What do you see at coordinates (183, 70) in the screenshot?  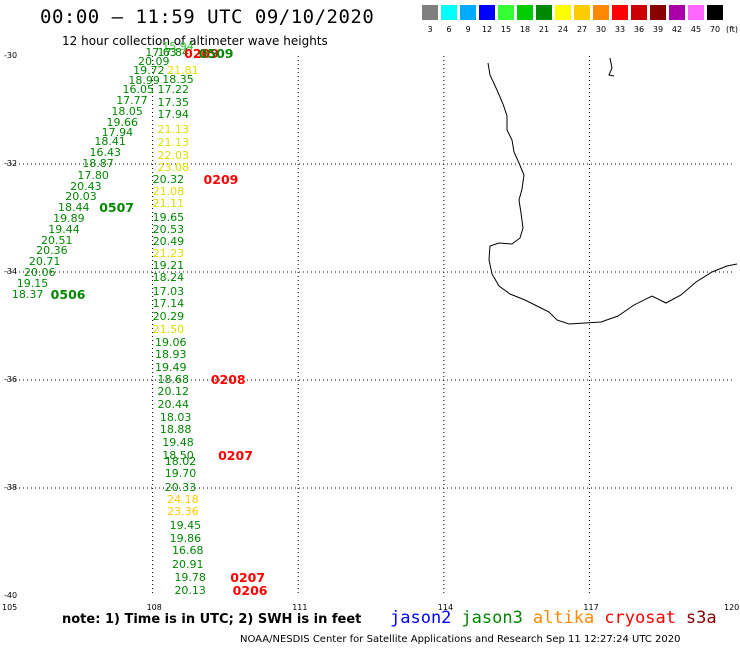 I see `wave-height-label: 21.81` at bounding box center [183, 70].